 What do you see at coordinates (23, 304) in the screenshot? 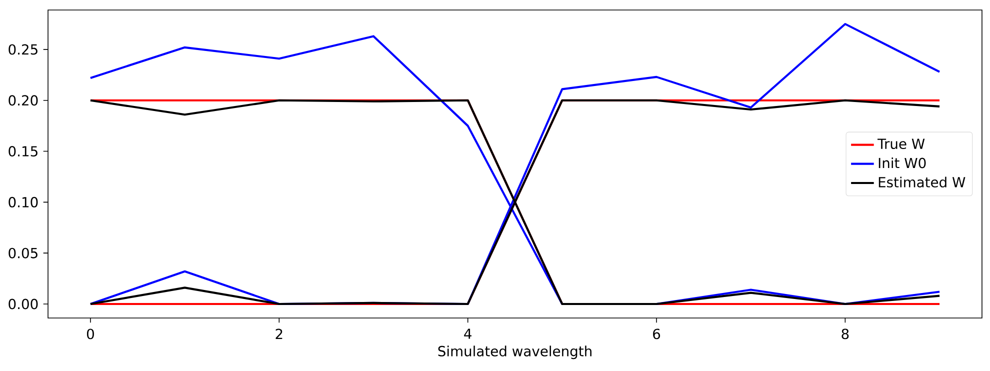
I see `y-tick-label: 0.00` at bounding box center [23, 304].